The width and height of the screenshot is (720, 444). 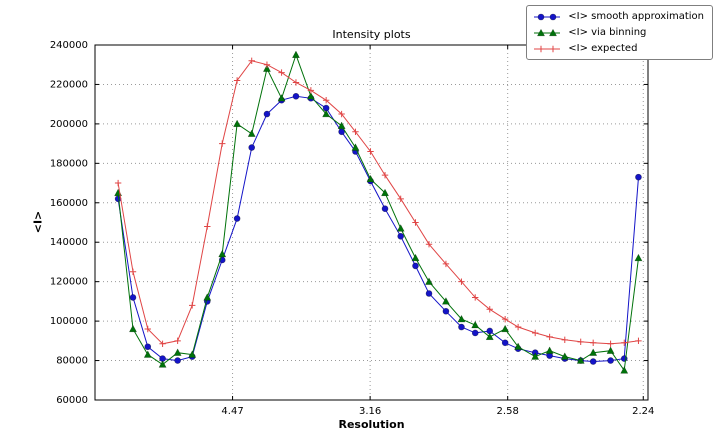 What do you see at coordinates (232, 411) in the screenshot?
I see `x-tick-label: 4.47` at bounding box center [232, 411].